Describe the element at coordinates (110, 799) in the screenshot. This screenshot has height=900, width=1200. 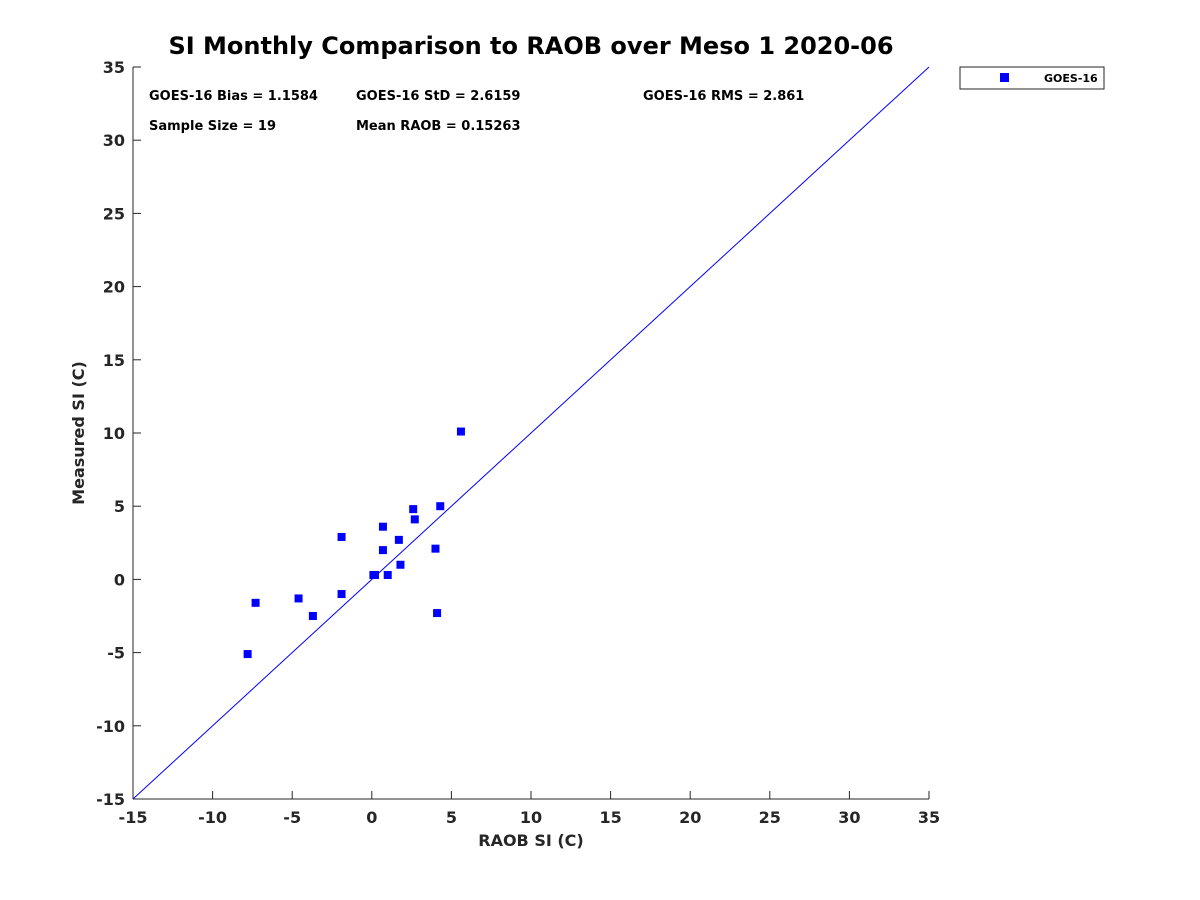
I see `y-tick-label: -15` at that location.